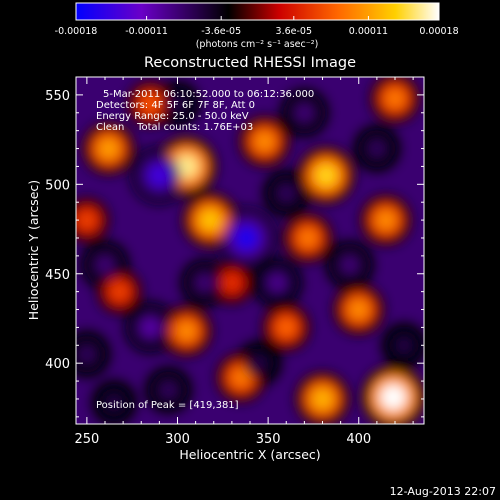 Image resolution: width=500 pixels, height=500 pixels. I want to click on colorbar-unit: (photons cm⁻² s⁻¹ asec⁻²), so click(257, 44).